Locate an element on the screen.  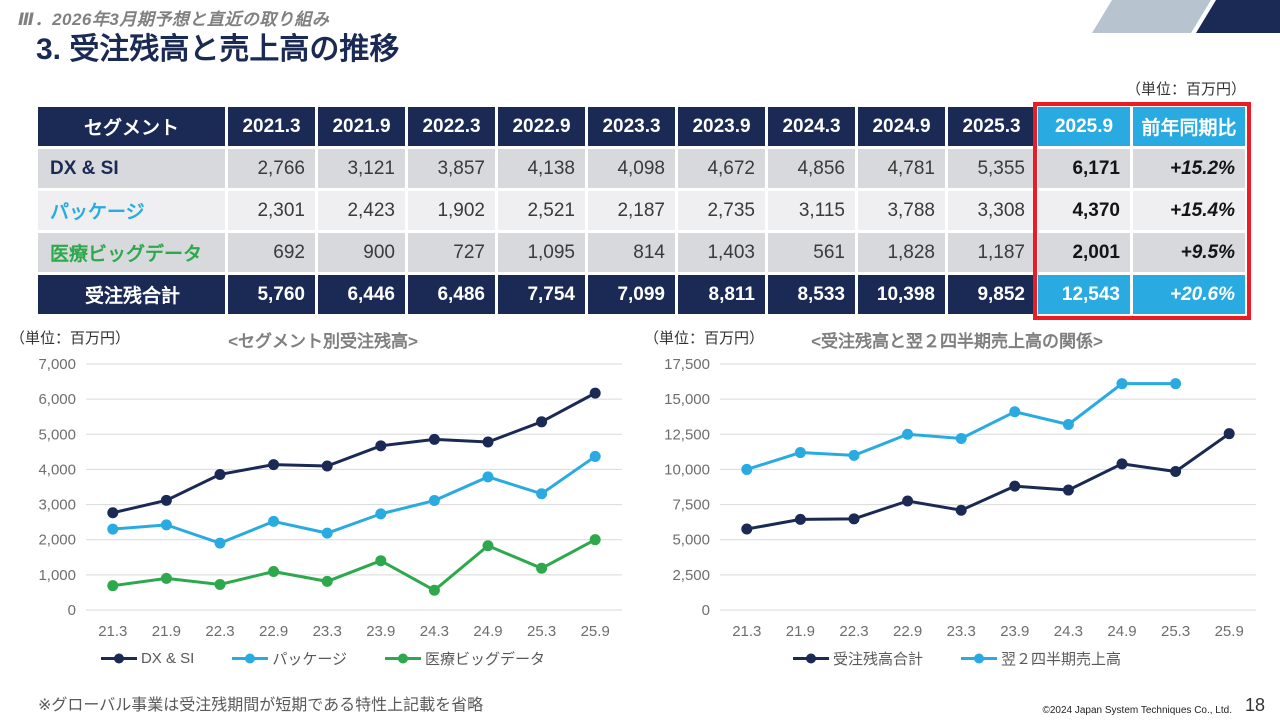
value-cell: 3,857 is located at coordinates (451, 168).